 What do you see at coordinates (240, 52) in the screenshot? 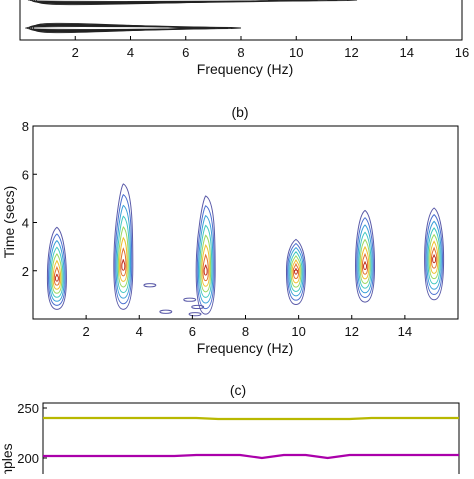
I see `a-x-tick-label: 8` at bounding box center [240, 52].